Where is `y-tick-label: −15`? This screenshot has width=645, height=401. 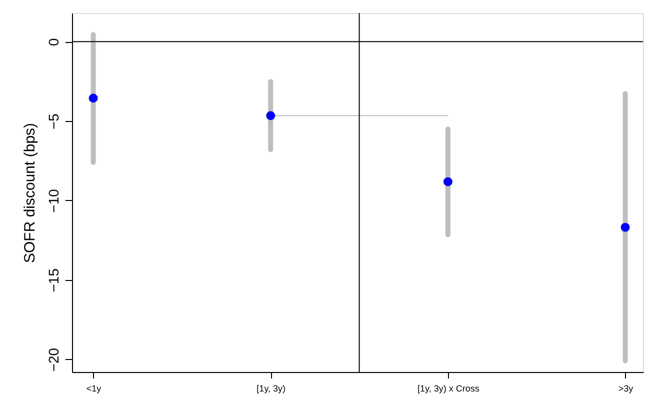
y-tick-label: −15 is located at coordinates (54, 280).